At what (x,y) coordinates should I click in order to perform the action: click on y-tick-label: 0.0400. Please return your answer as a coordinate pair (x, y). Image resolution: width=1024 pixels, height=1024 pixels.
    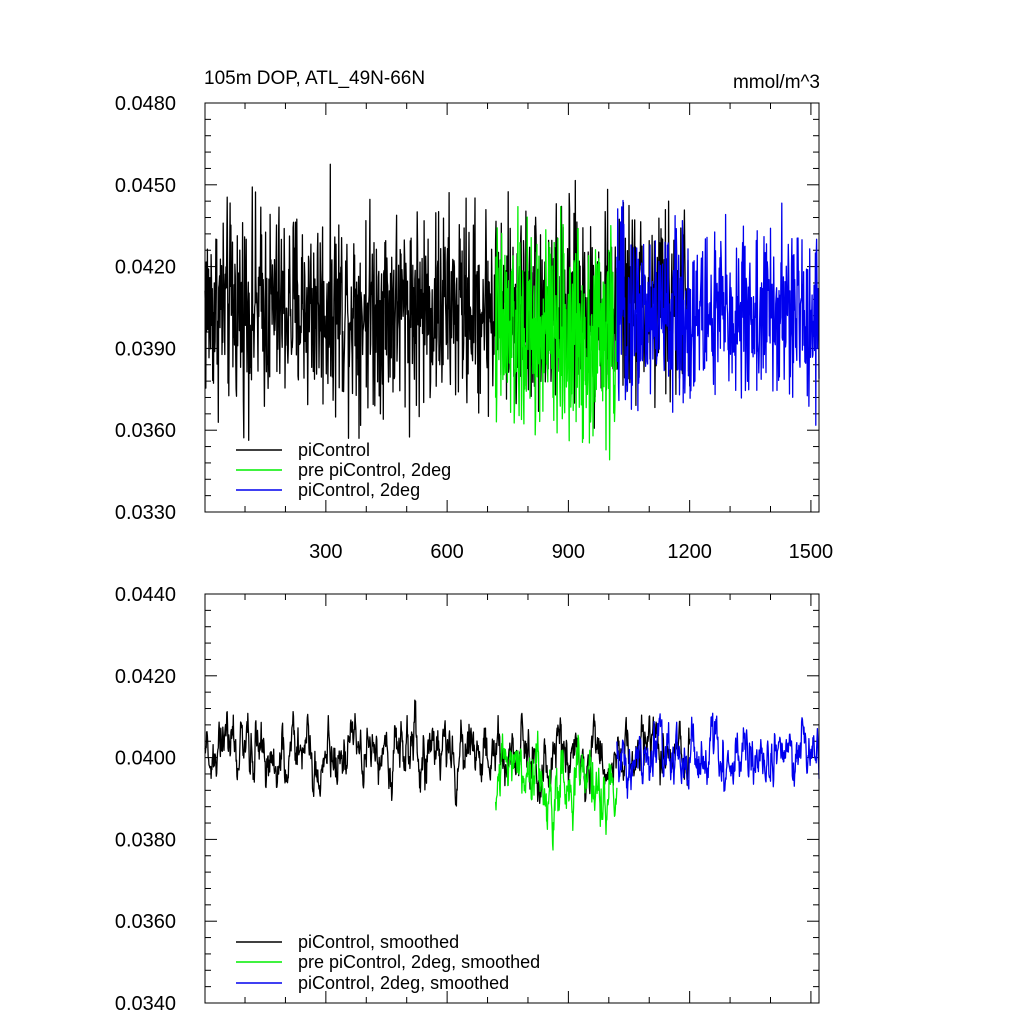
    Looking at the image, I should click on (145, 759).